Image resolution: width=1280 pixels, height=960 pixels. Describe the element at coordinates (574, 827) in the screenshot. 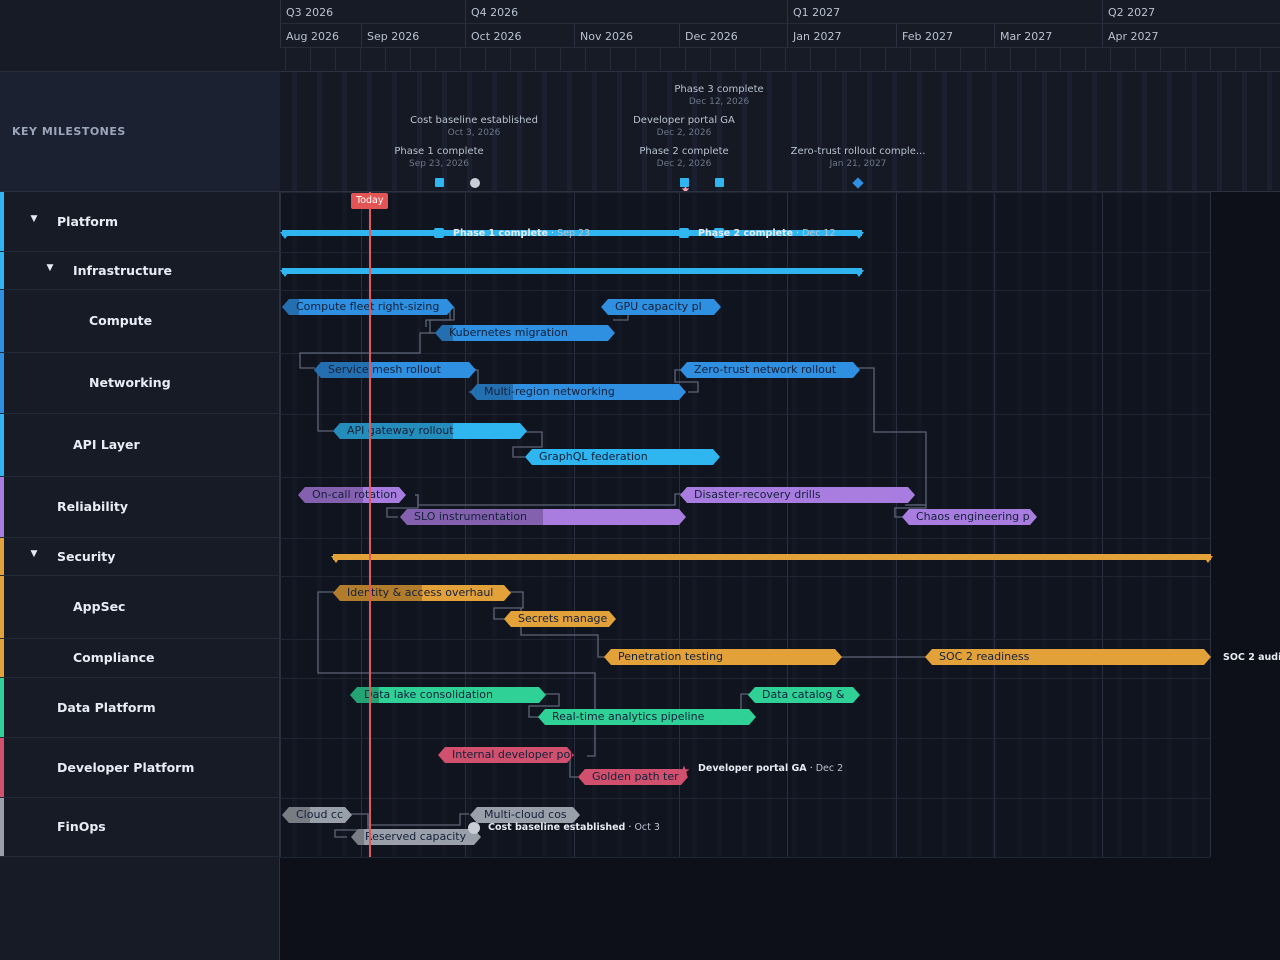

I see `milestone-inline-label: Cost baseline established · Oct 3` at that location.